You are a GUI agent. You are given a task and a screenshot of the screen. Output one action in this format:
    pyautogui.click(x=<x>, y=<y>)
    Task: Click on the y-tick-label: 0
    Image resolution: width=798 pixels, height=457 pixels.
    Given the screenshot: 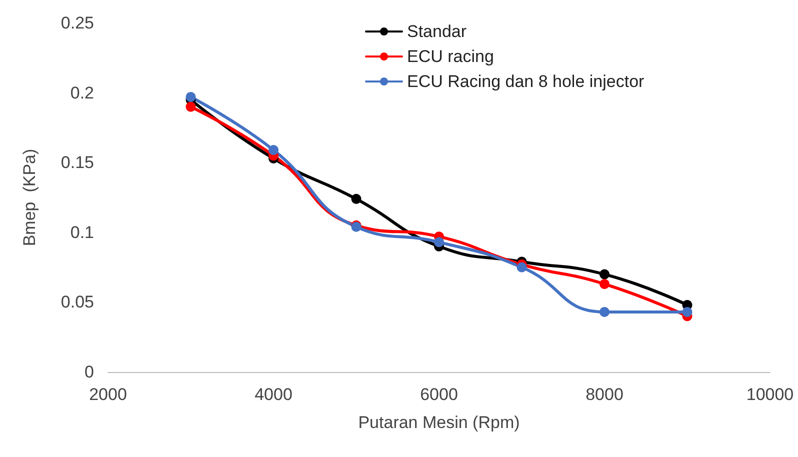 What is the action you would take?
    pyautogui.click(x=89, y=372)
    